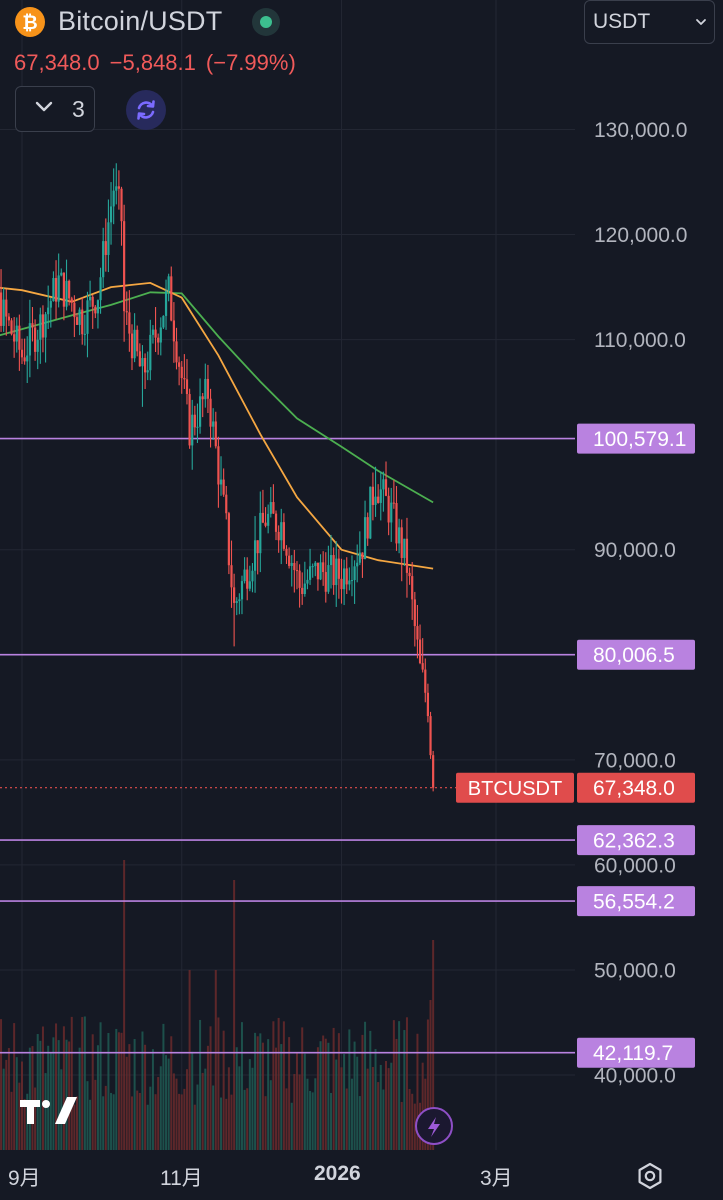 Image resolution: width=723 pixels, height=1200 pixels. I want to click on market-status-icon, so click(266, 22).